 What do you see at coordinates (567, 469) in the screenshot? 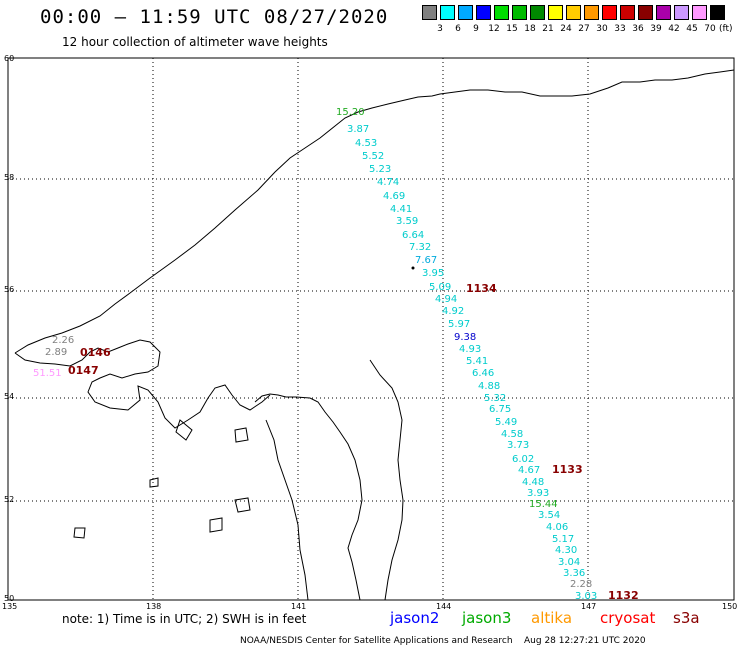
I see `pass-time-label: 1133` at bounding box center [567, 469].